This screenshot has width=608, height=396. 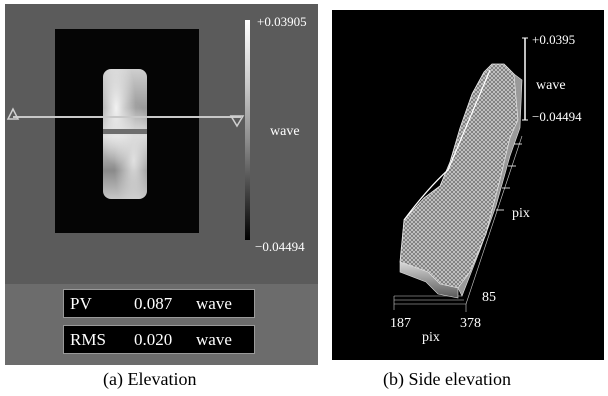 I want to click on pv-readout: PV 0.087 wave, so click(x=159, y=303).